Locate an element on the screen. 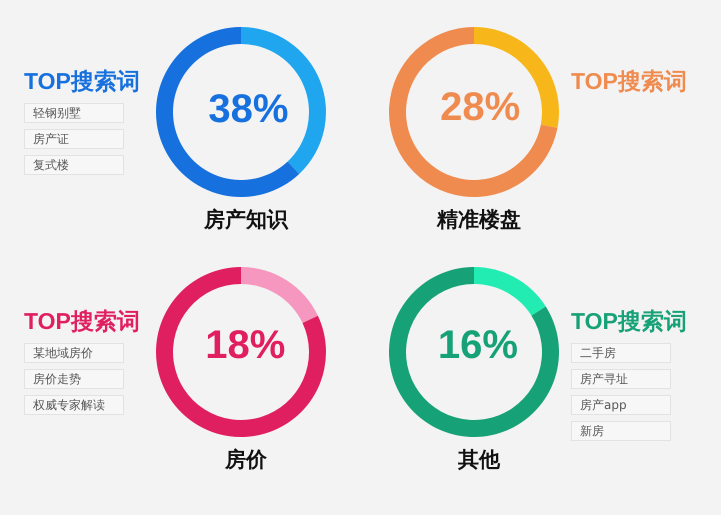  data-label: 28% is located at coordinates (480, 106).